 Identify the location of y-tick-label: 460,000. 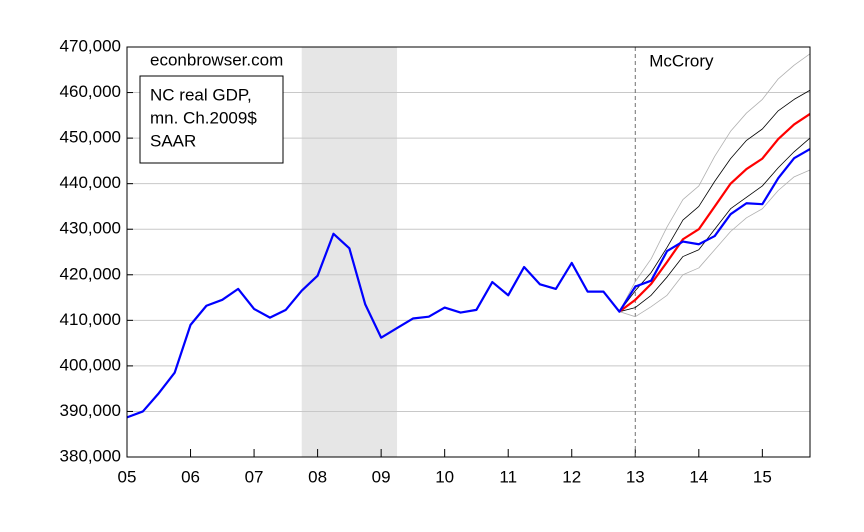
(90, 91).